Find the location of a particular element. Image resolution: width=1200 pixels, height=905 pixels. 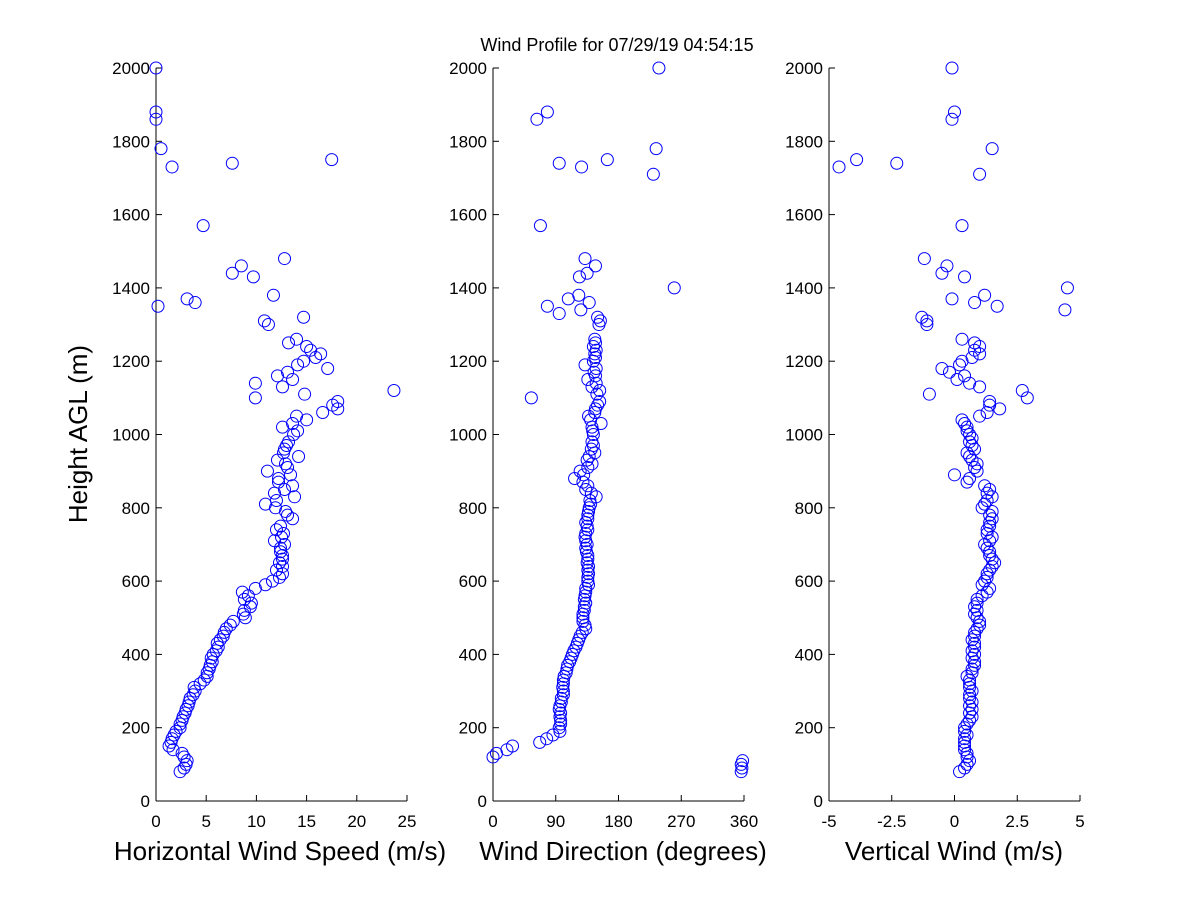

y-tick-label: 800 is located at coordinates (809, 508).